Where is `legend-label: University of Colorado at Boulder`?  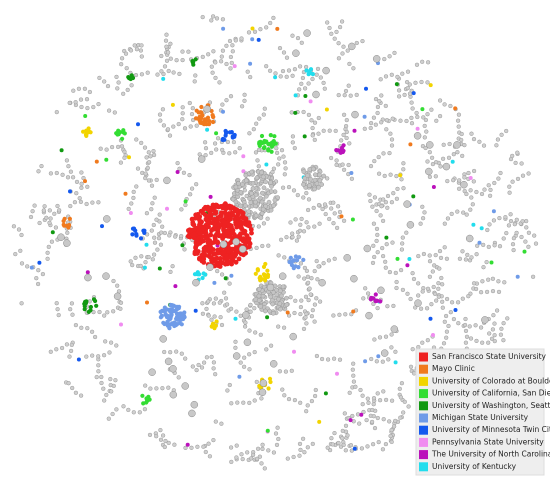
legend-label: University of Colorado at Boulder is located at coordinates (491, 380).